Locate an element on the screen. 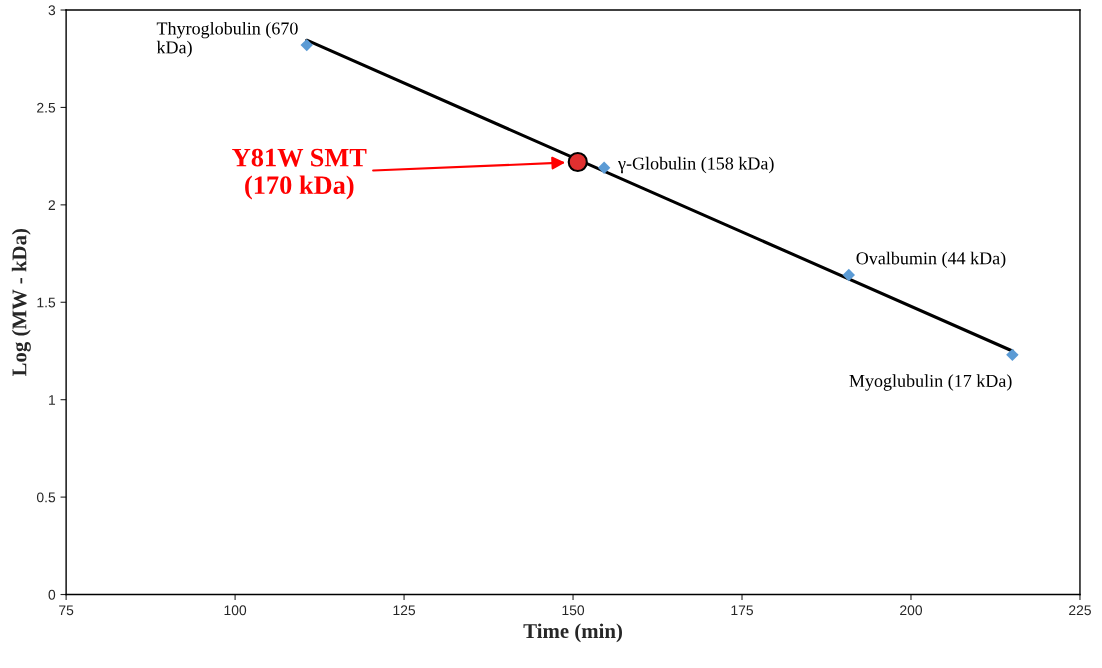 The image size is (1102, 668). x-tick-label: 150 is located at coordinates (573, 610).